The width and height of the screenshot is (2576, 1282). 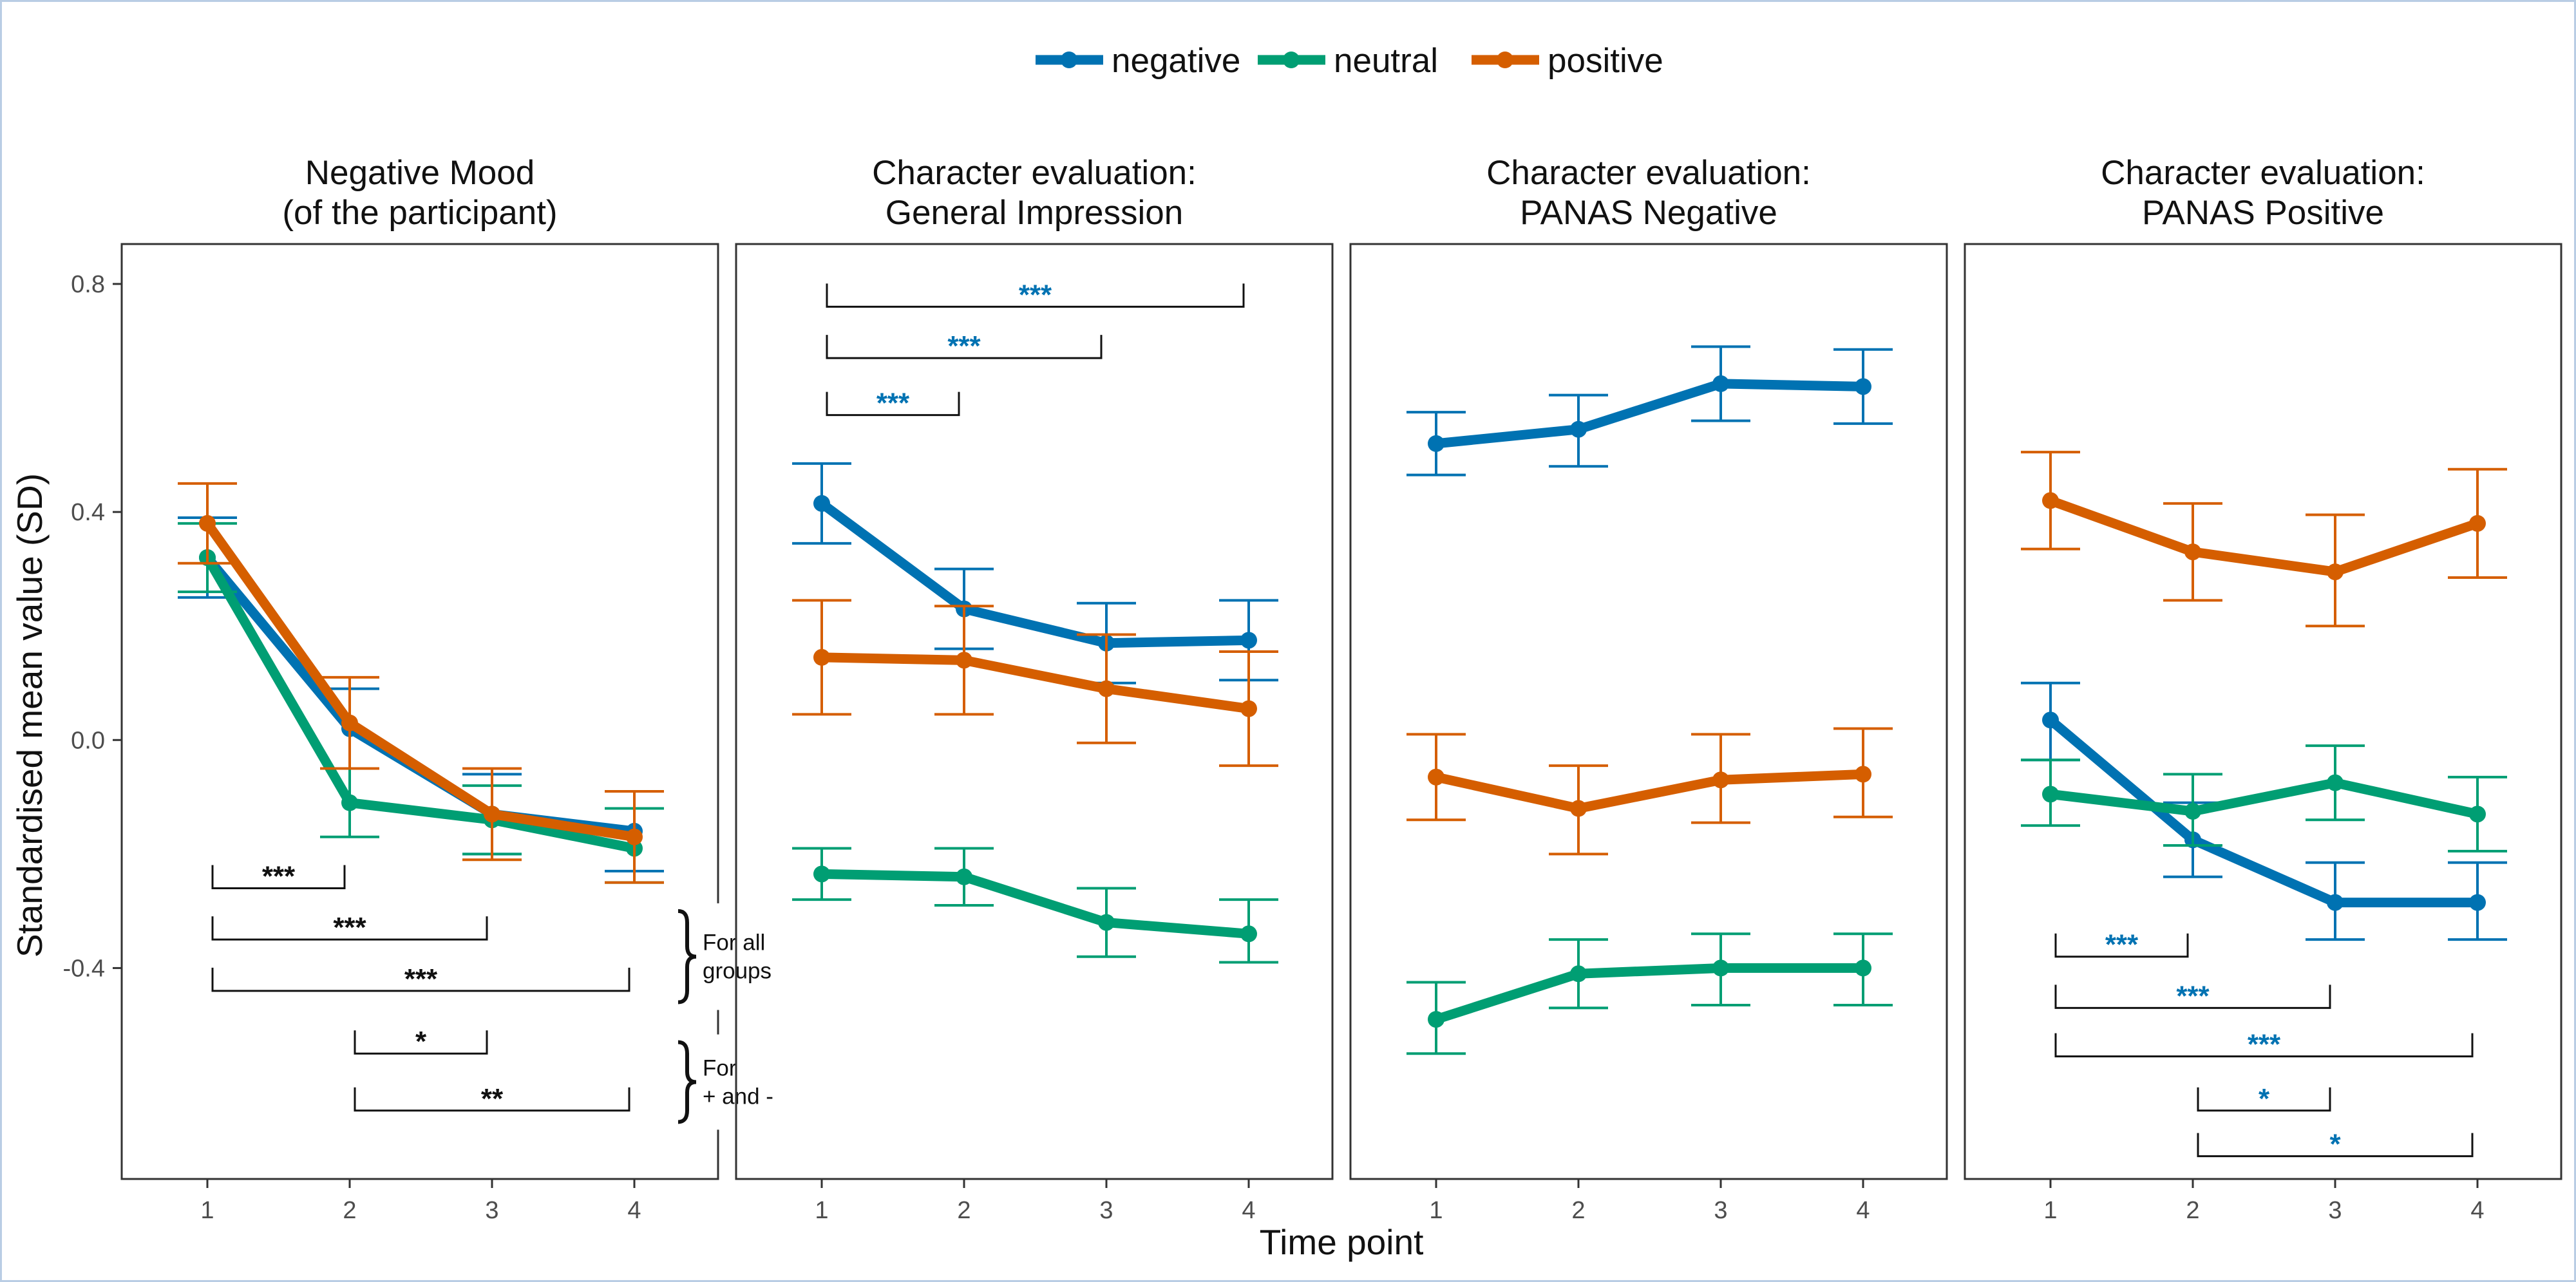 I want to click on legend-label-negative: negative, so click(x=1176, y=61).